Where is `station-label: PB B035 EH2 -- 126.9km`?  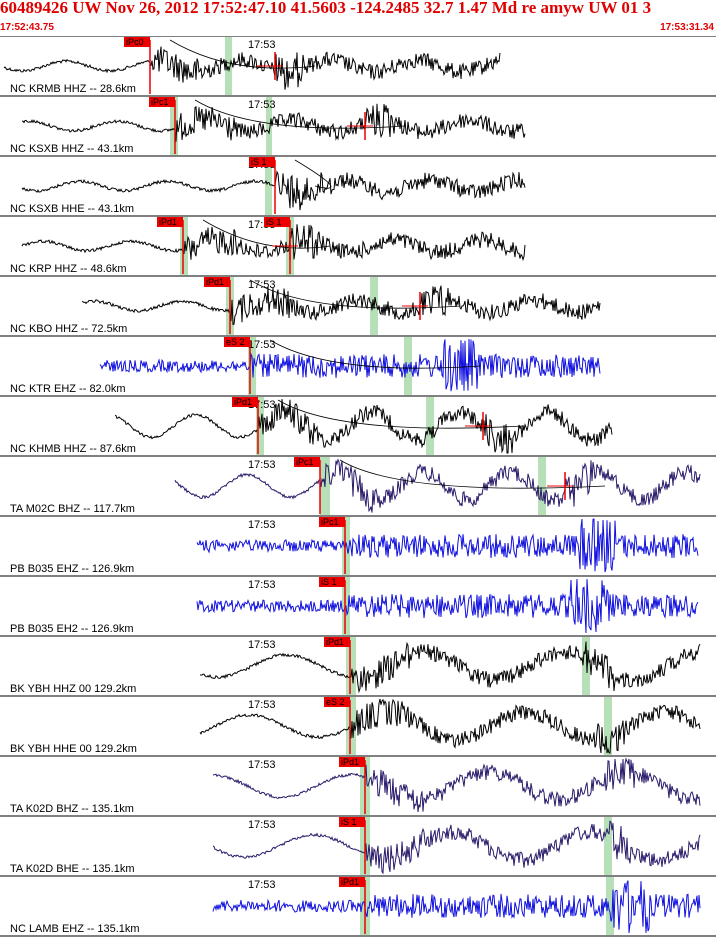 station-label: PB B035 EH2 -- 126.9km is located at coordinates (72, 629).